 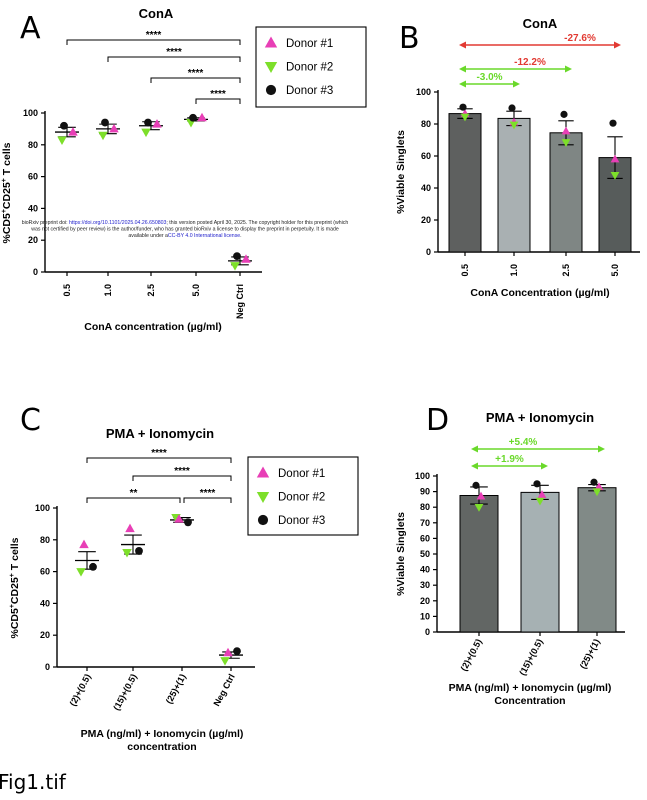 What do you see at coordinates (301, 474) in the screenshot?
I see `panel-c-legend-entry-1: Donor #1` at bounding box center [301, 474].